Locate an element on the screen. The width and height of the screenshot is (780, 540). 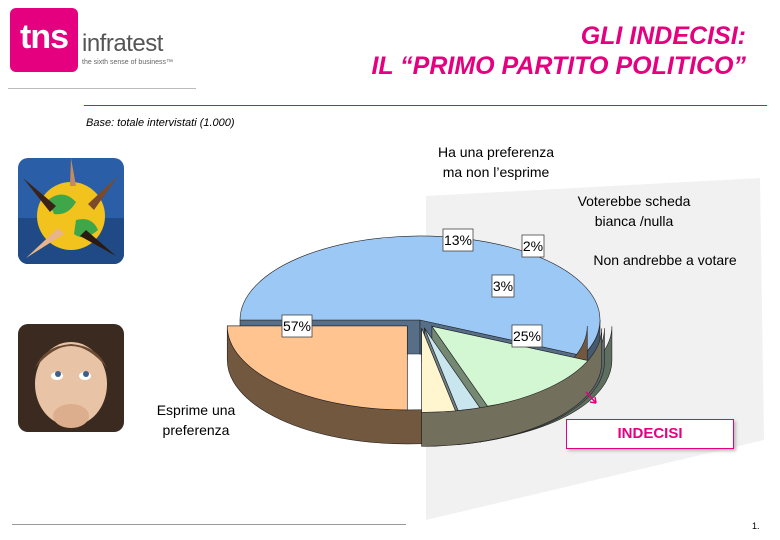
globe-hands-photo is located at coordinates (71, 211).